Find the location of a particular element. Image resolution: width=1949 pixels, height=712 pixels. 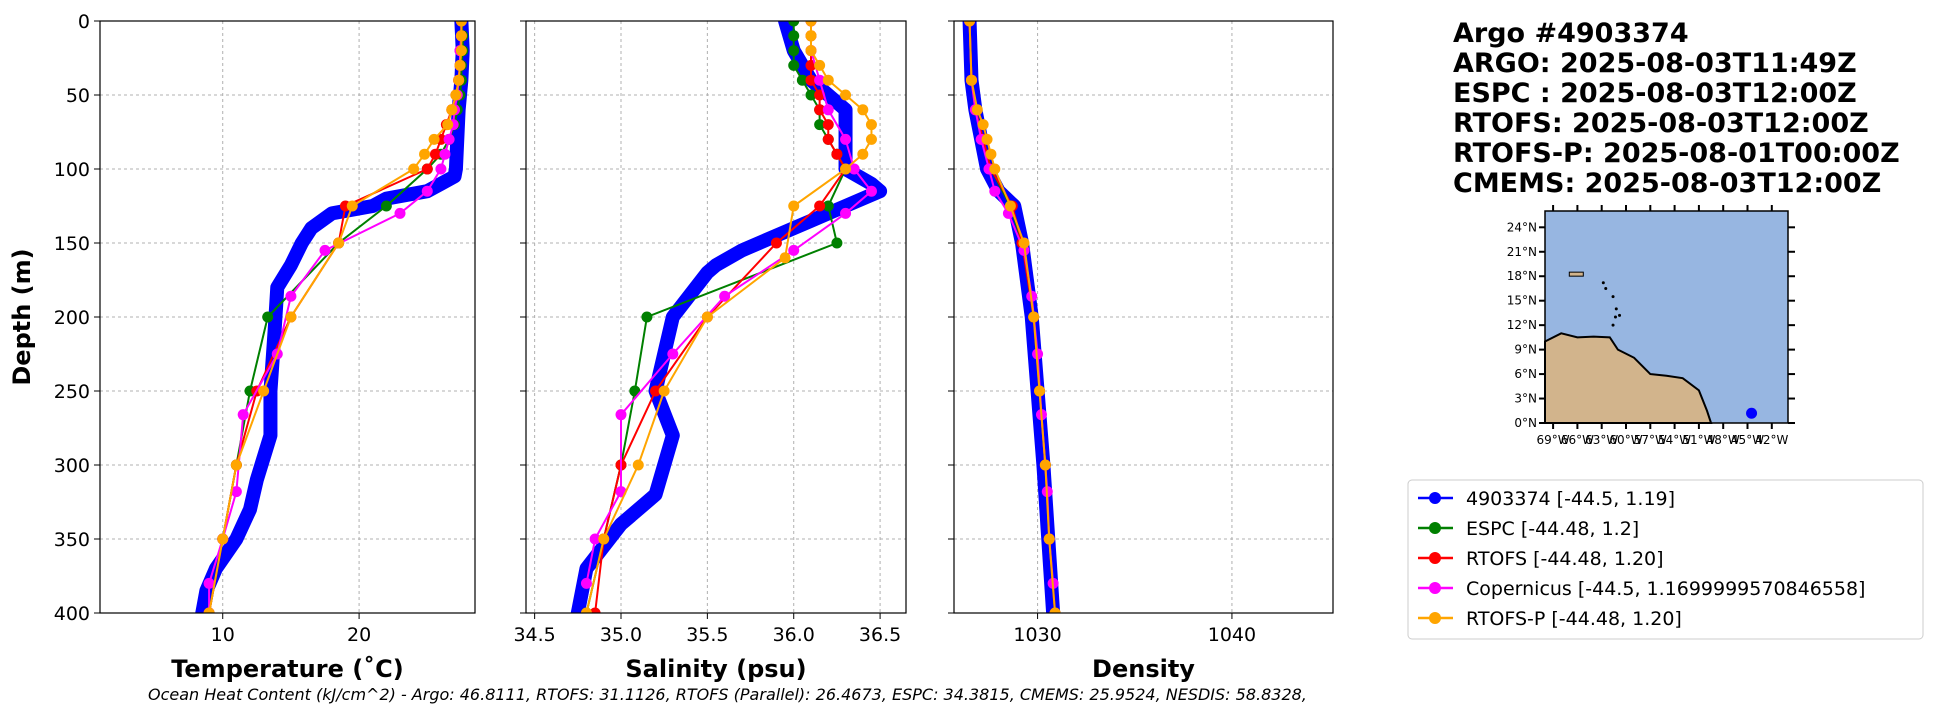

lat-tick-label: 3°N is located at coordinates (1525, 399).